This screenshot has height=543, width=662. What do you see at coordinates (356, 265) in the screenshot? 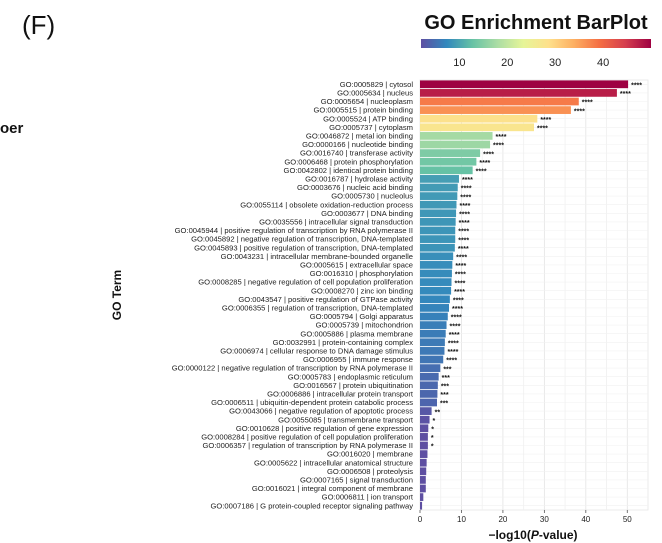
I see `category-label: GO:0005615 | extracellular space` at bounding box center [356, 265].